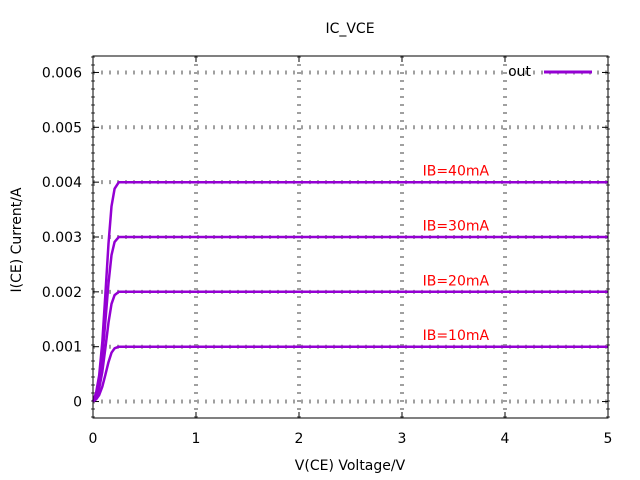  I want to click on x-axis-label: V(CE) Voltage/V, so click(350, 466).